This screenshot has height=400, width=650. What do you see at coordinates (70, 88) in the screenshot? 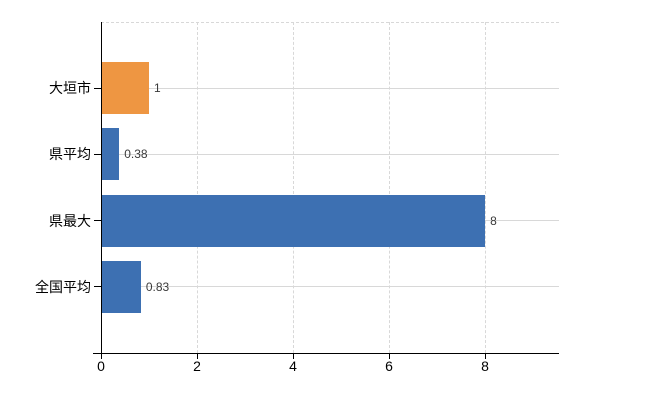
I see `category-label: 大垣市` at bounding box center [70, 88].